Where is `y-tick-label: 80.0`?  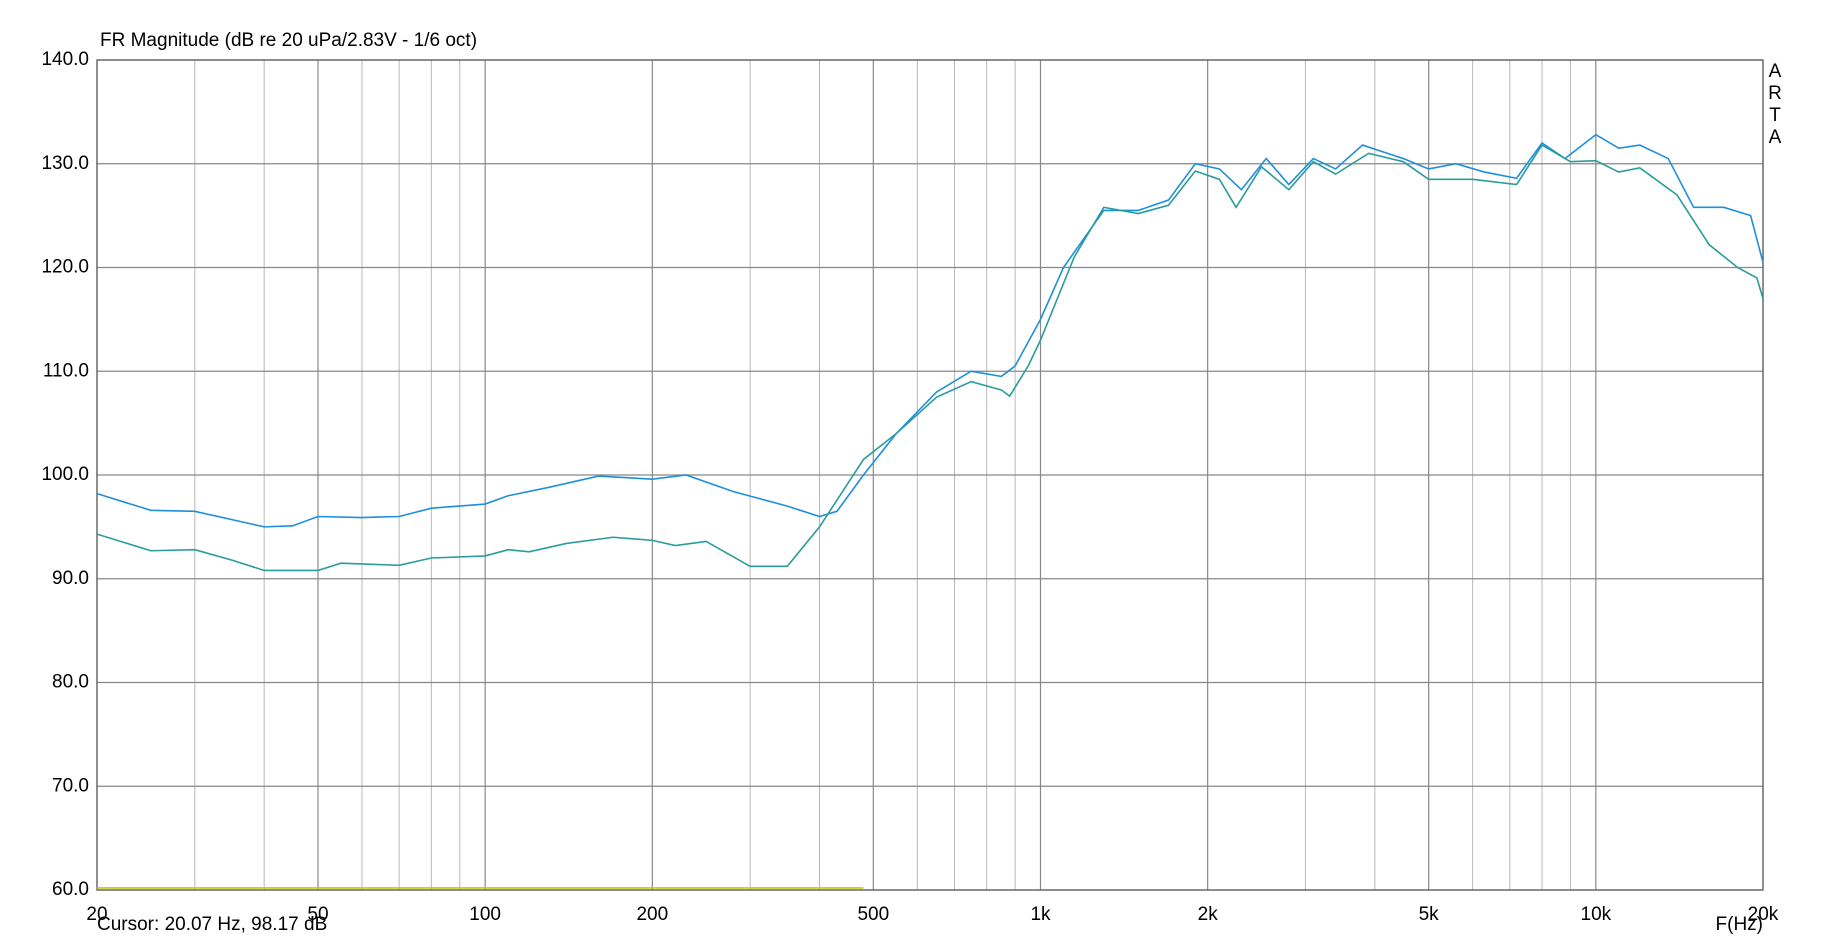 y-tick-label: 80.0 is located at coordinates (70, 682).